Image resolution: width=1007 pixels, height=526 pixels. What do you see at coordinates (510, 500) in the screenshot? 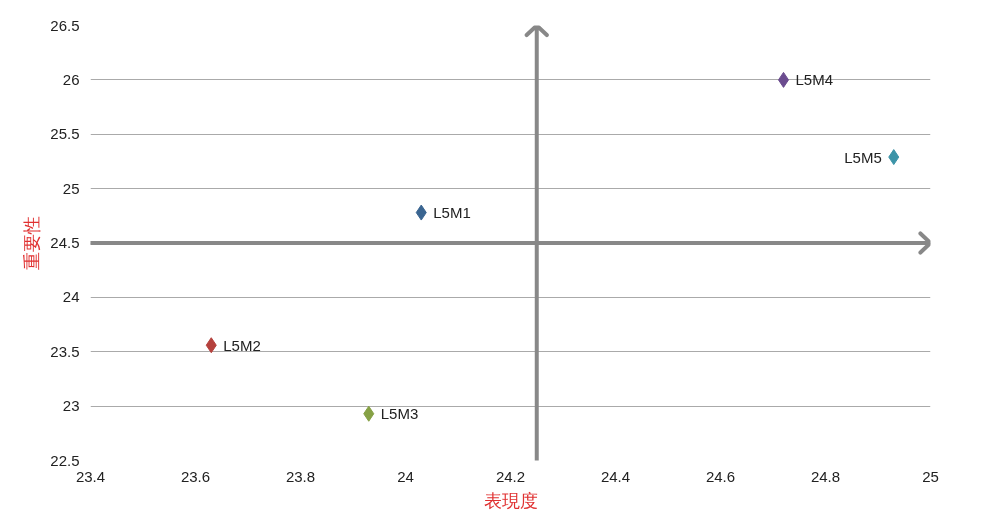
I see `x-axis-title: 表現度` at bounding box center [510, 500].